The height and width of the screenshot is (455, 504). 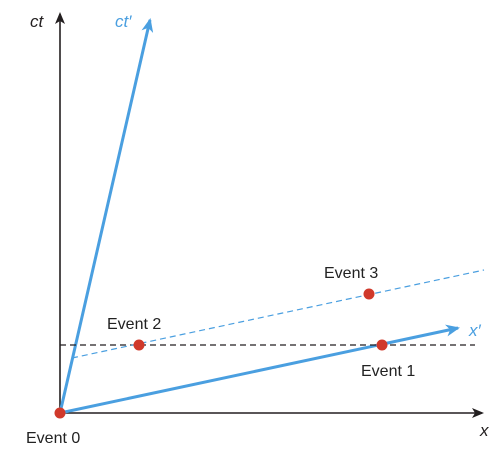 What do you see at coordinates (382, 345) in the screenshot?
I see `event-1-point` at bounding box center [382, 345].